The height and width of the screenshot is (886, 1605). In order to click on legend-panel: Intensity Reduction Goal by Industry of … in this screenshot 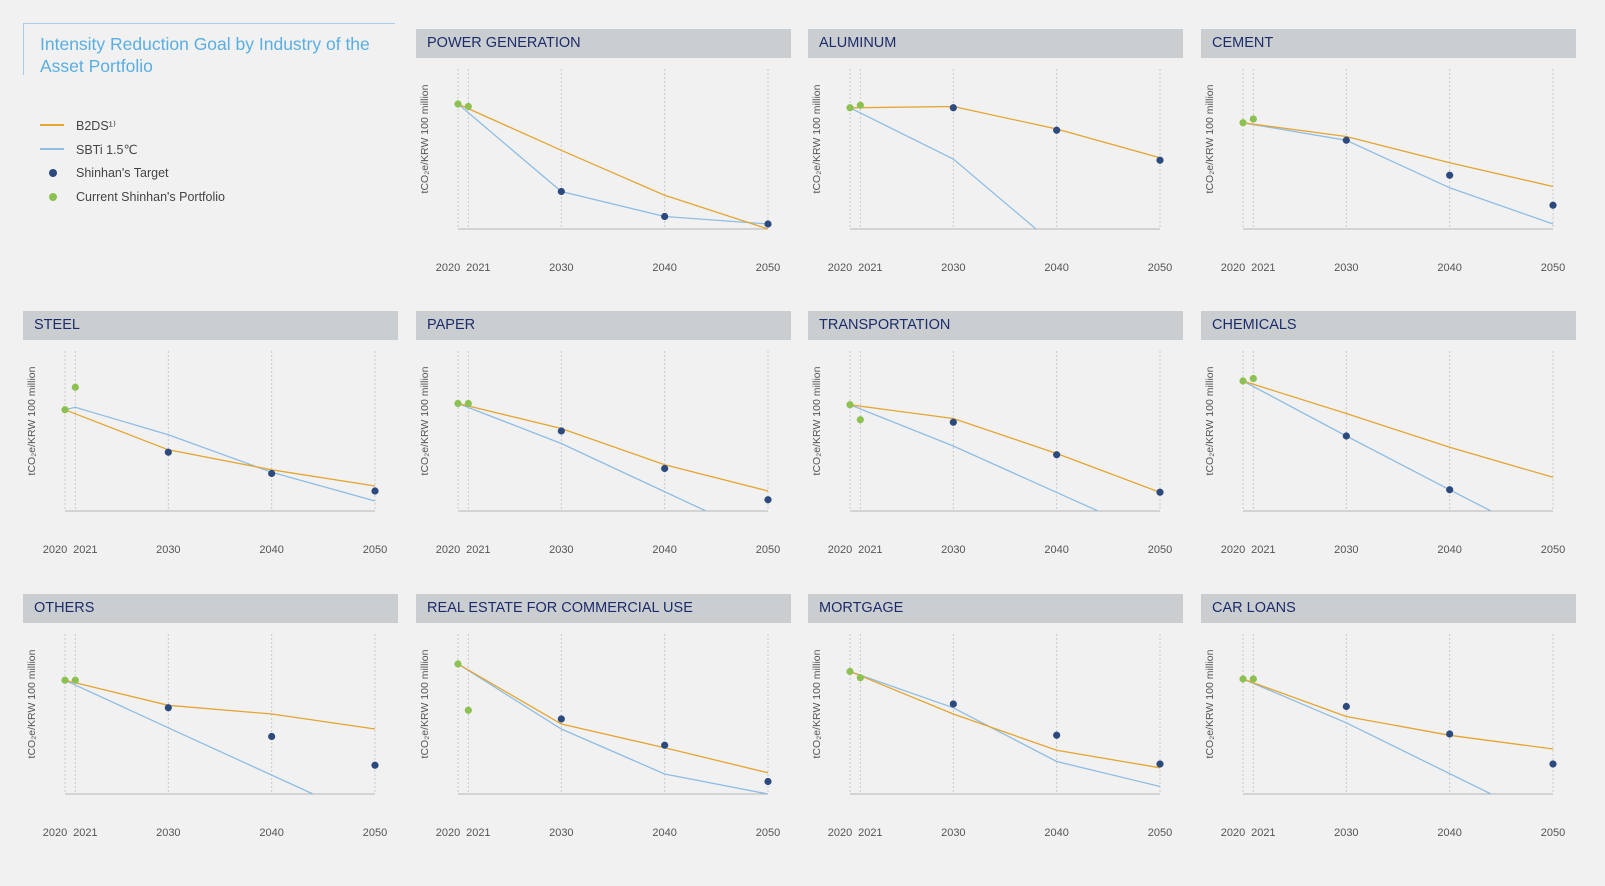, I will do `click(209, 114)`.